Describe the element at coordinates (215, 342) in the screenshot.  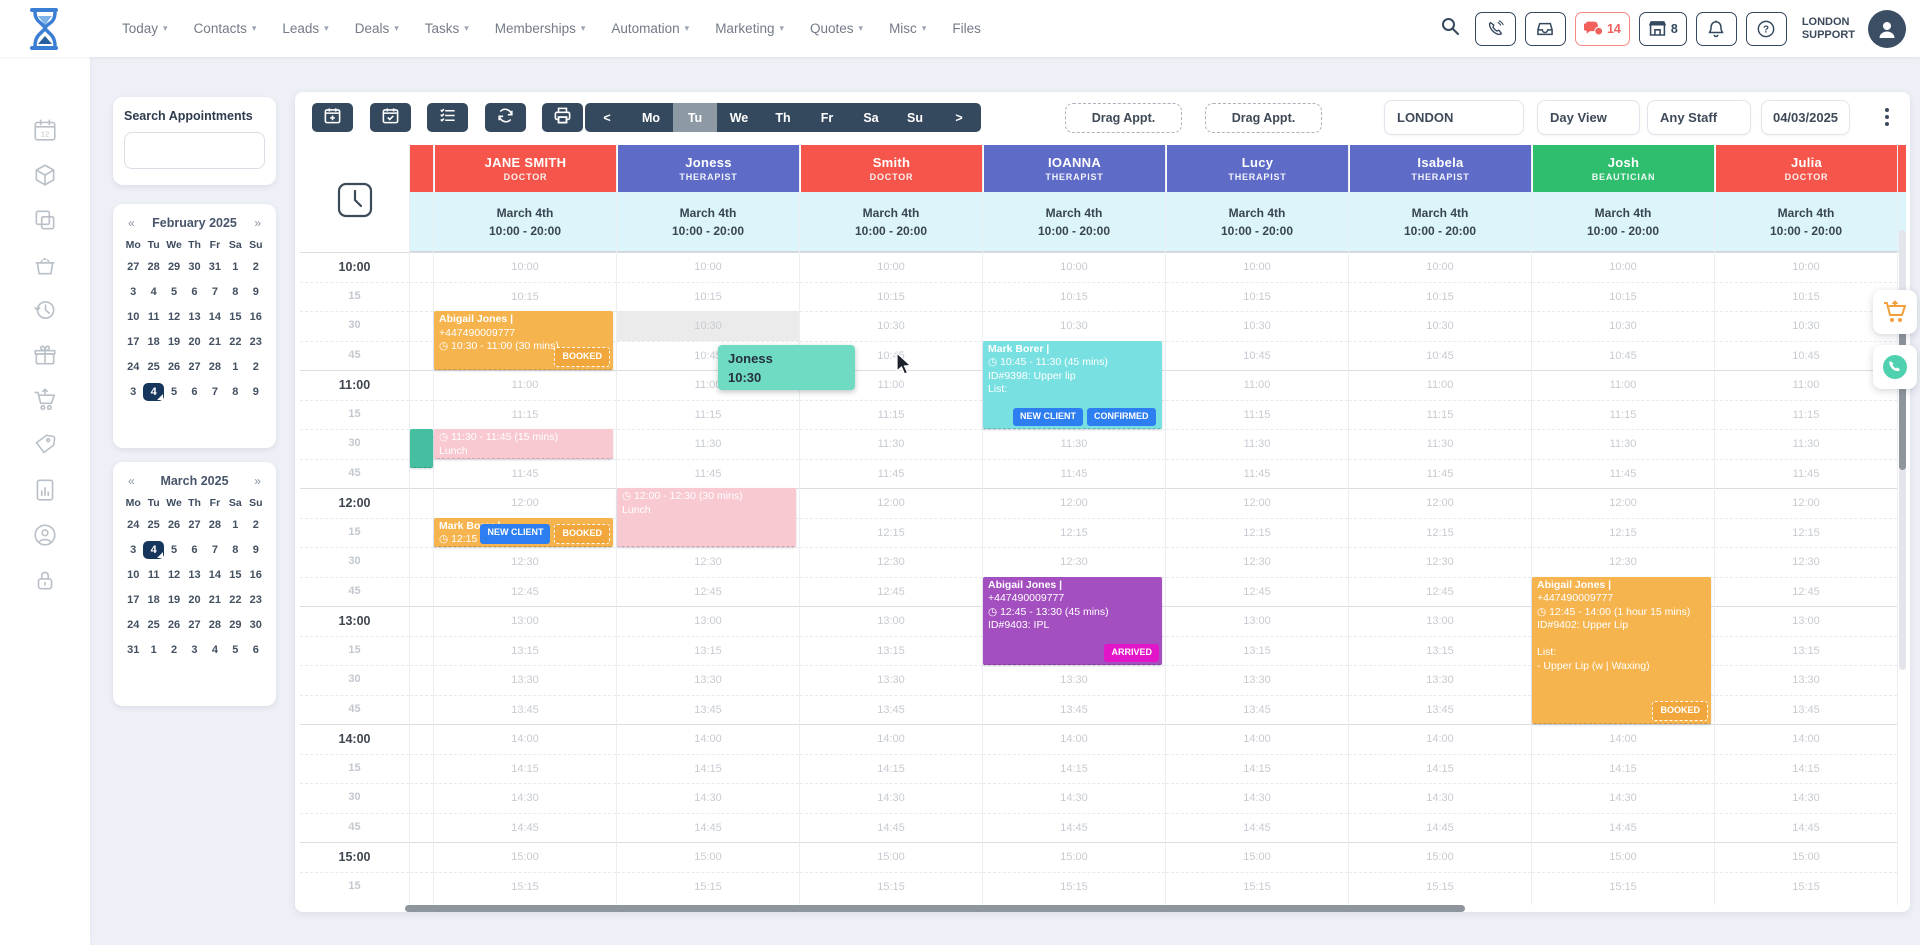
I see `calendar-day: 21` at that location.